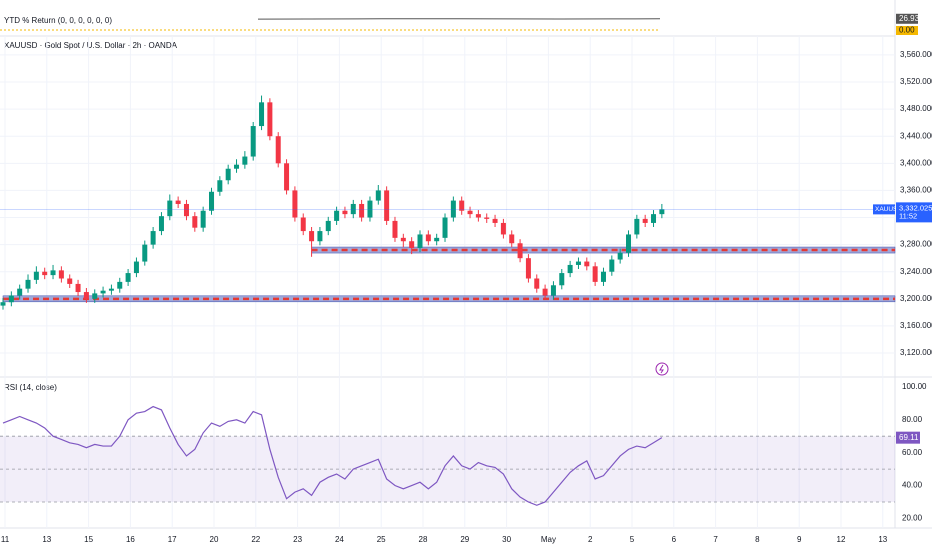  Describe the element at coordinates (909, 437) in the screenshot. I see `rsi-last-label: 69.11` at that location.